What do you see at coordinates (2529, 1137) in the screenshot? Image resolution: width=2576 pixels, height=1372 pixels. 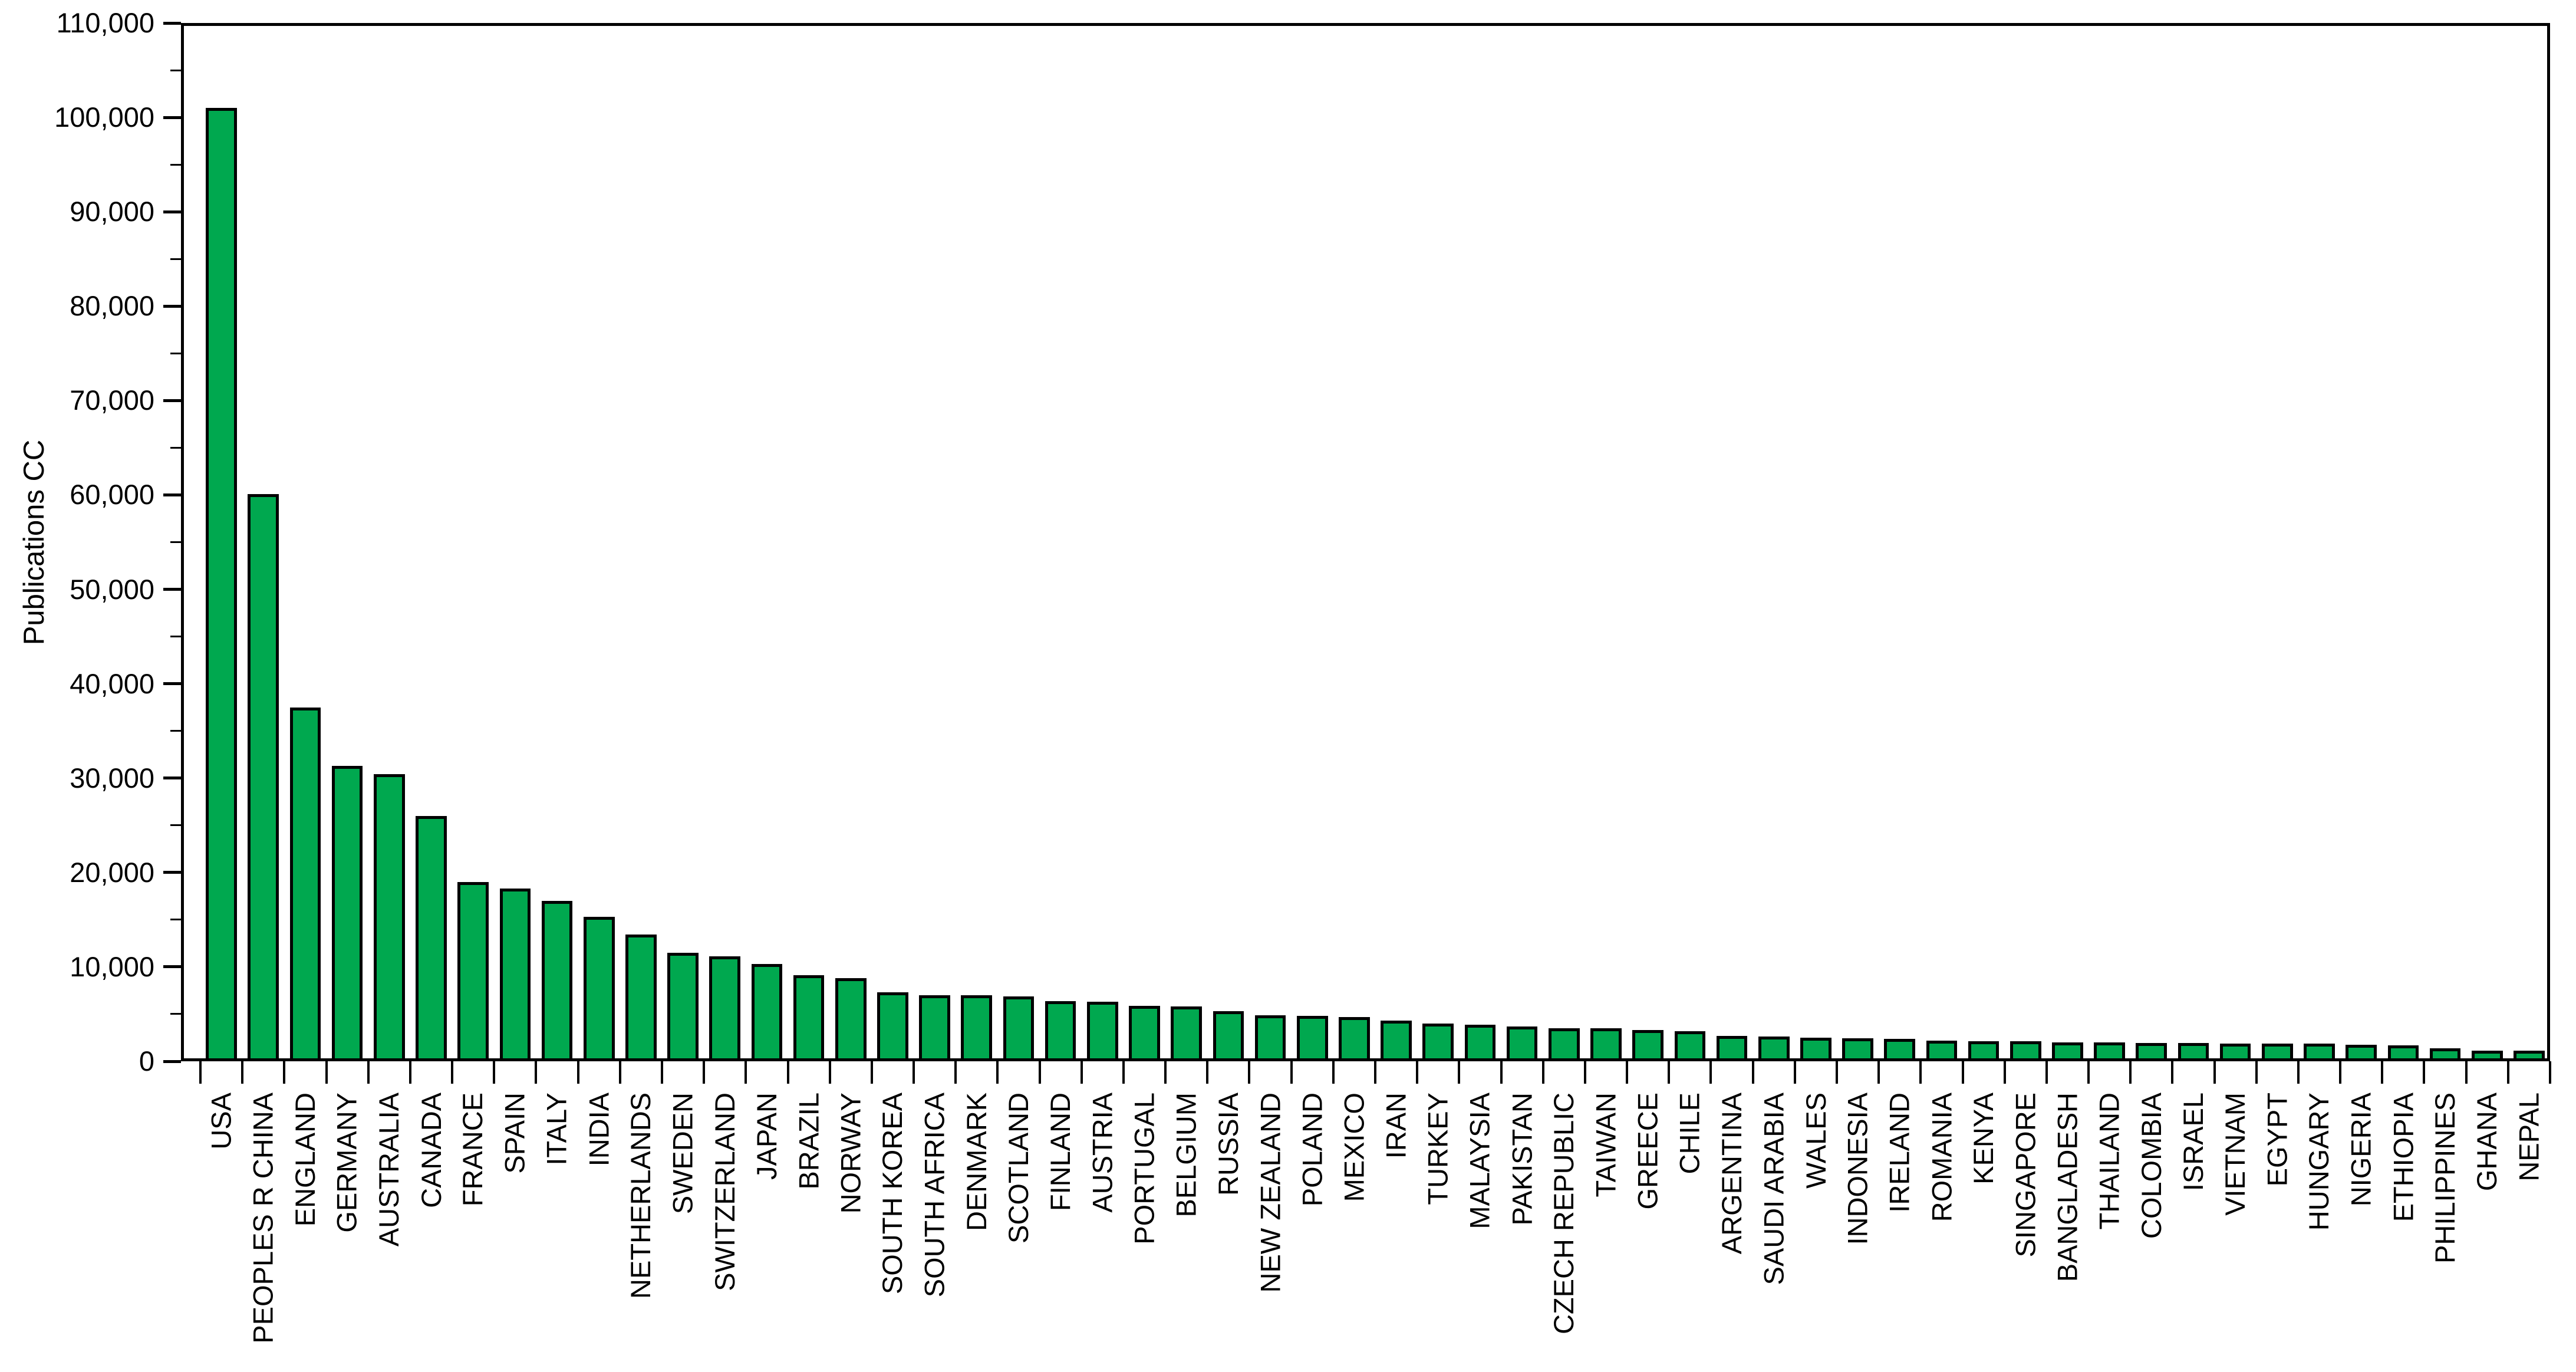 I see `x-label-text: NEPAL` at bounding box center [2529, 1137].